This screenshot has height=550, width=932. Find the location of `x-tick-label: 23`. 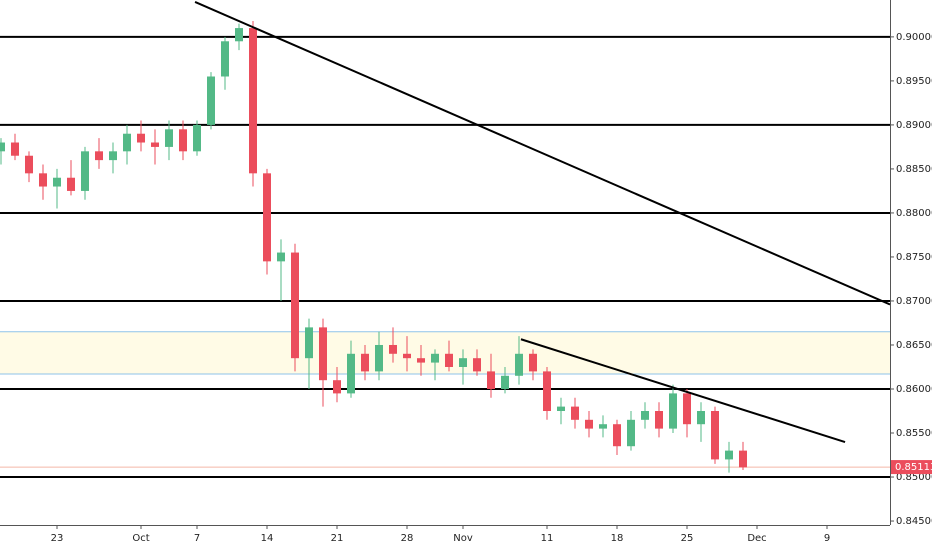

x-tick-label: 23 is located at coordinates (57, 538).